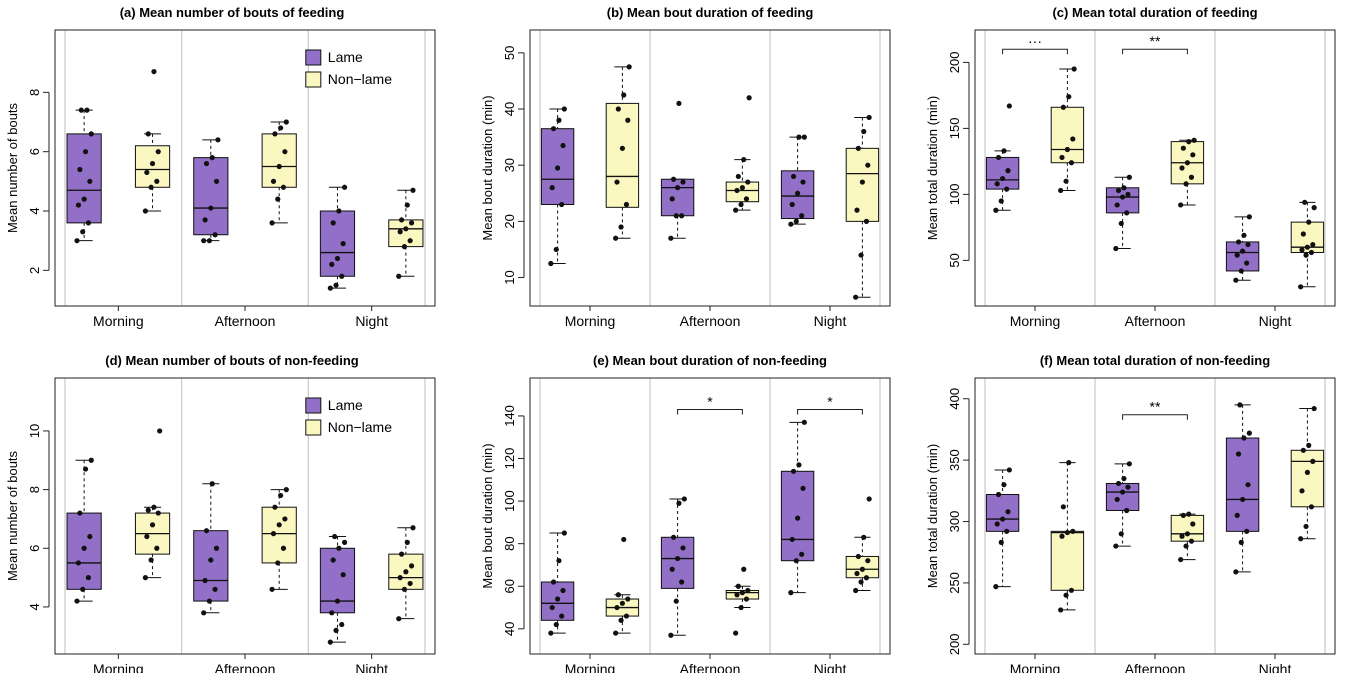 The width and height of the screenshot is (1348, 673). I want to click on box-nonlame-afternoon, so click(742, 154).